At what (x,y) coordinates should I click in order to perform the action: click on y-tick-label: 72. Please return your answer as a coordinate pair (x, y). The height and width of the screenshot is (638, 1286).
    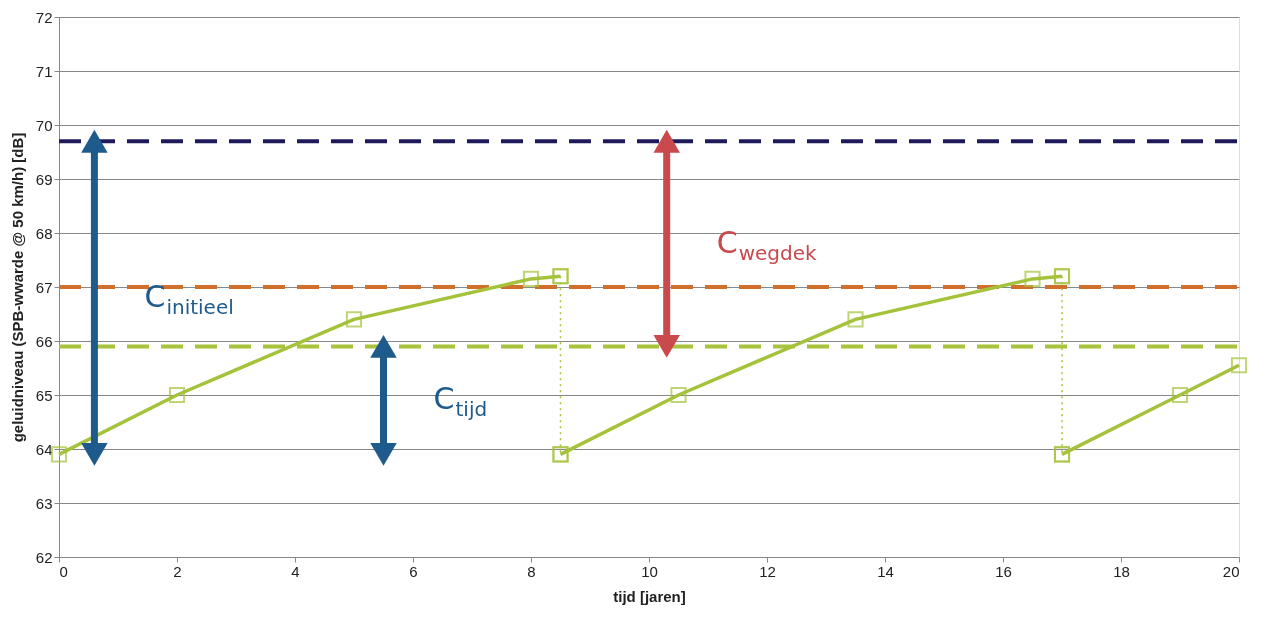
    Looking at the image, I should click on (44, 17).